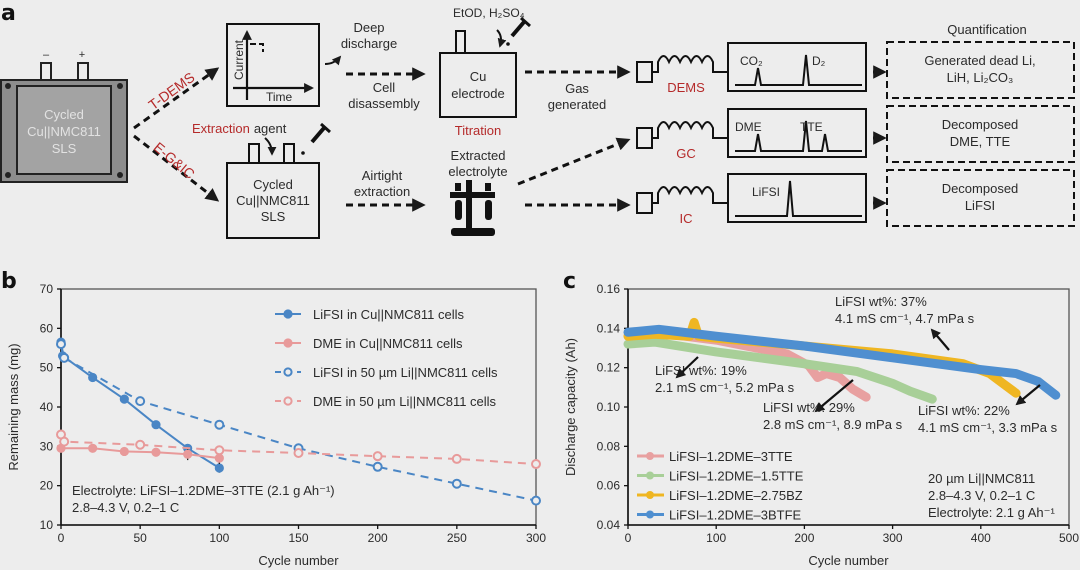 The width and height of the screenshot is (1080, 570). I want to click on deep-discharge-line1: Deep, so click(368, 27).